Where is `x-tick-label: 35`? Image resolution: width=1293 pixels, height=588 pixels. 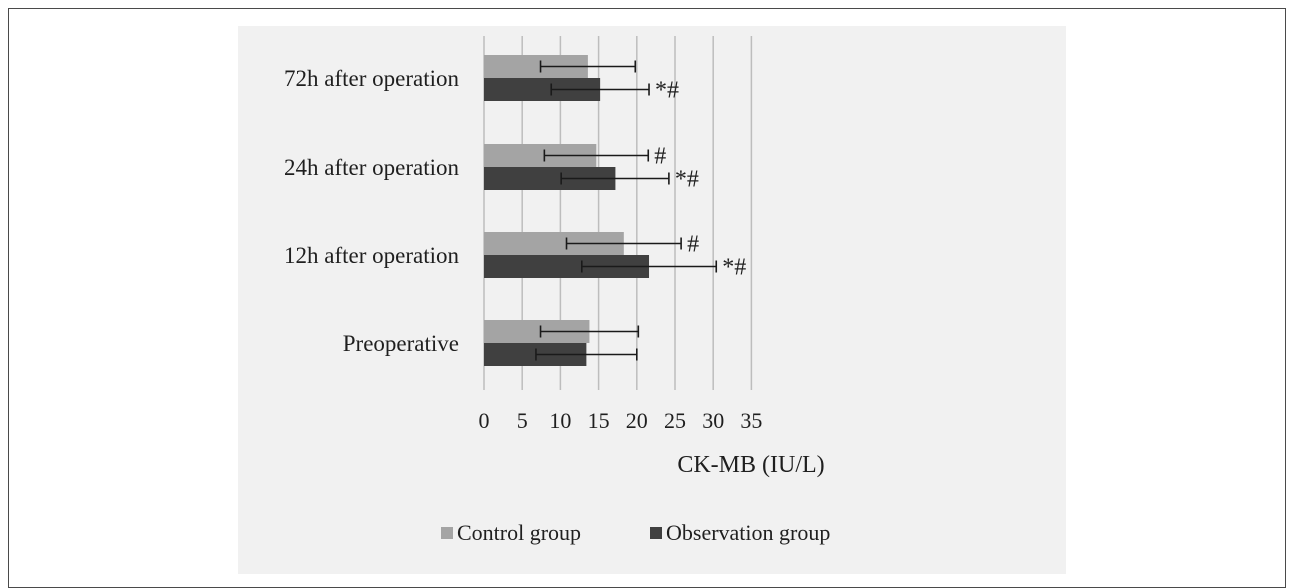 x-tick-label: 35 is located at coordinates (751, 420).